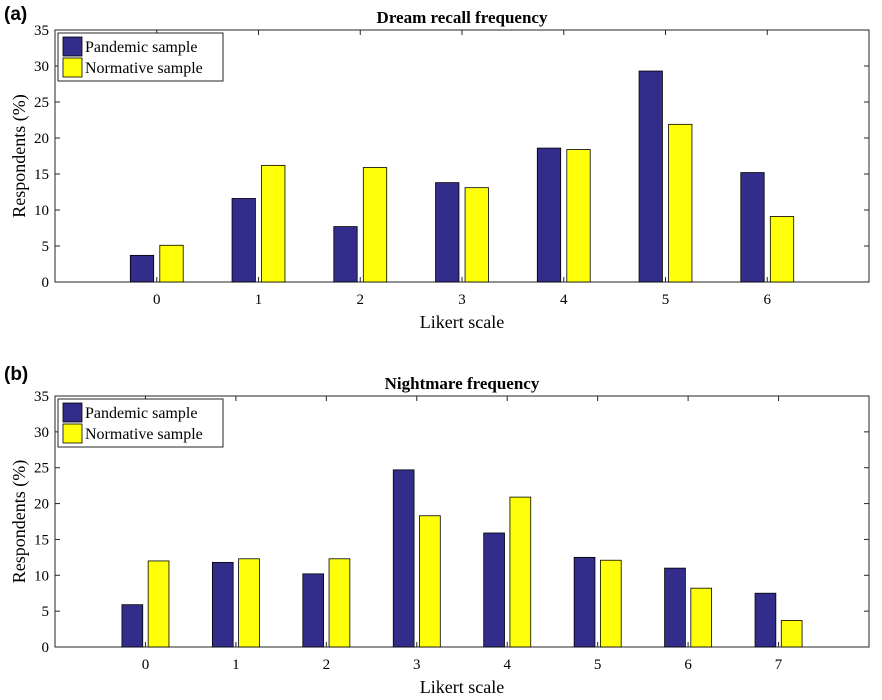 The width and height of the screenshot is (882, 700). I want to click on b-legend-label: Pandemic sample, so click(141, 413).